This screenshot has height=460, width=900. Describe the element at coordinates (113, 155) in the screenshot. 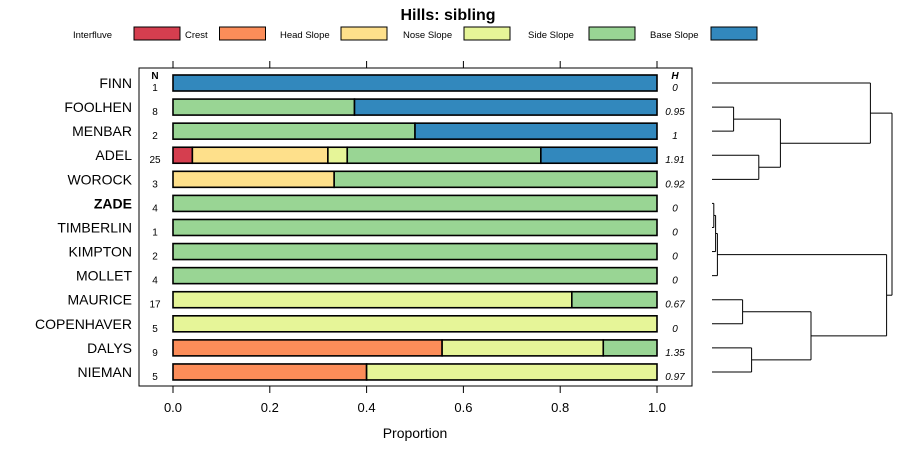

I see `row-label: ADEL` at that location.